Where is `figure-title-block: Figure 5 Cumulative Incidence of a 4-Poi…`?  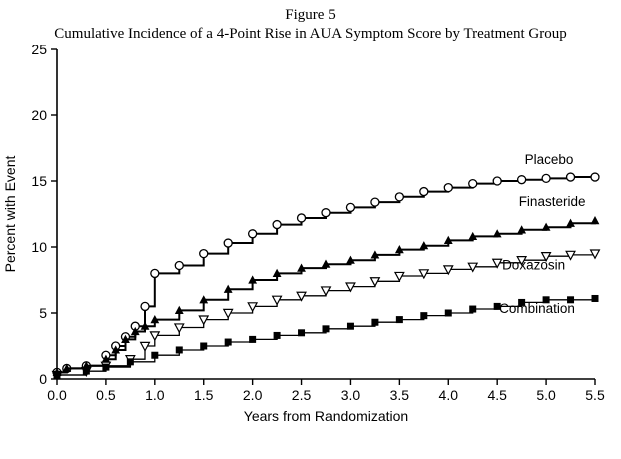
figure-title-block: Figure 5 Cumulative Incidence of a 4-Poi… is located at coordinates (310, 22).